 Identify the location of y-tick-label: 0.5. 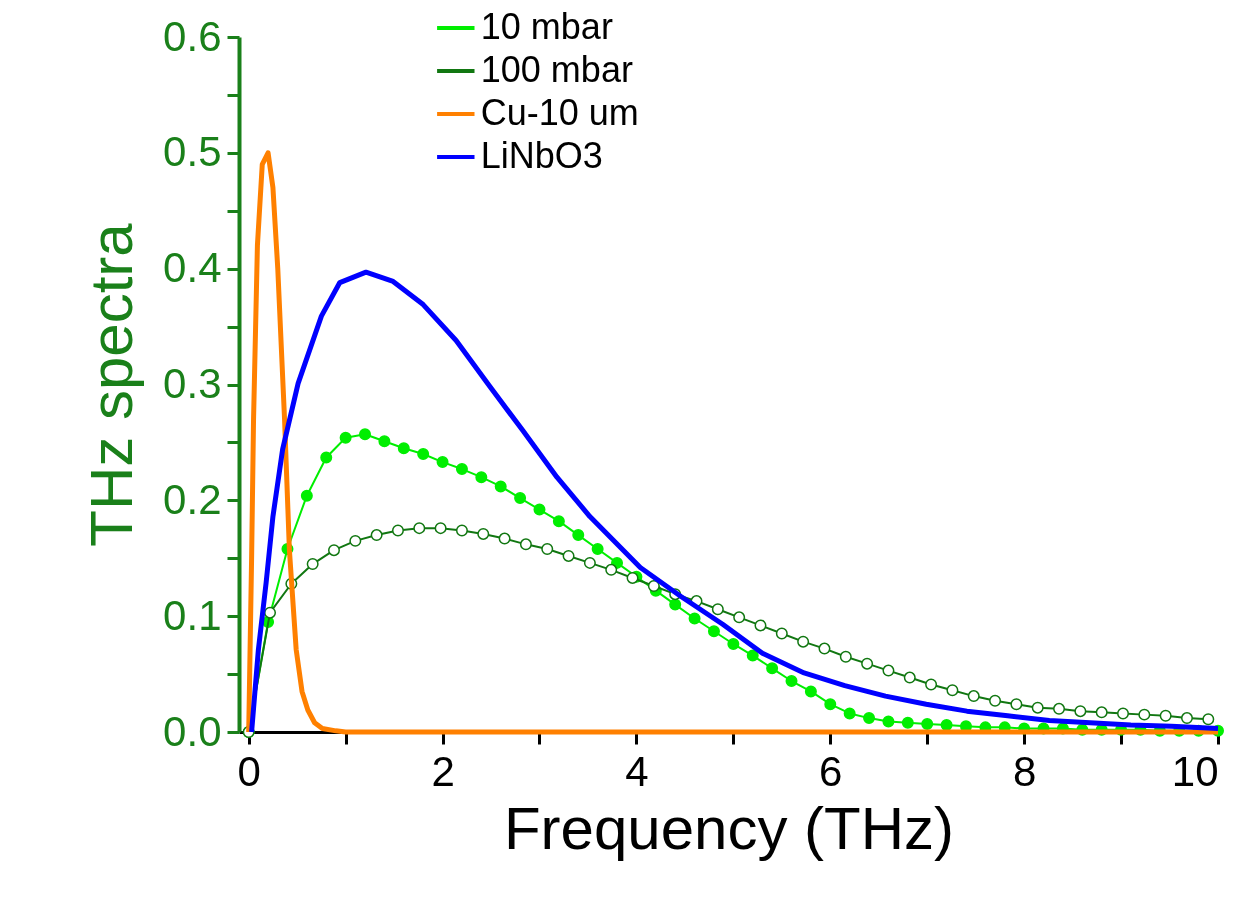
(192, 152).